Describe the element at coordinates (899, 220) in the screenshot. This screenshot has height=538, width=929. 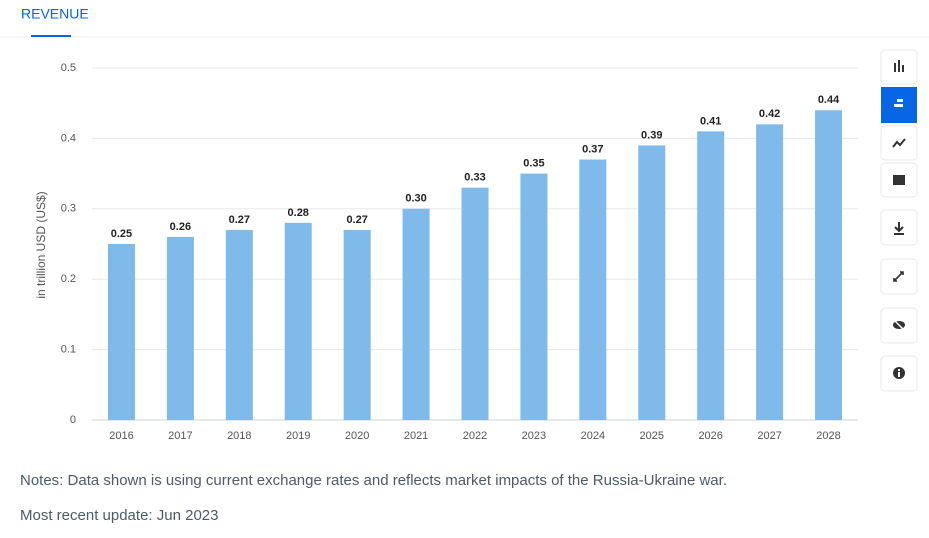
I see `toolbar` at that location.